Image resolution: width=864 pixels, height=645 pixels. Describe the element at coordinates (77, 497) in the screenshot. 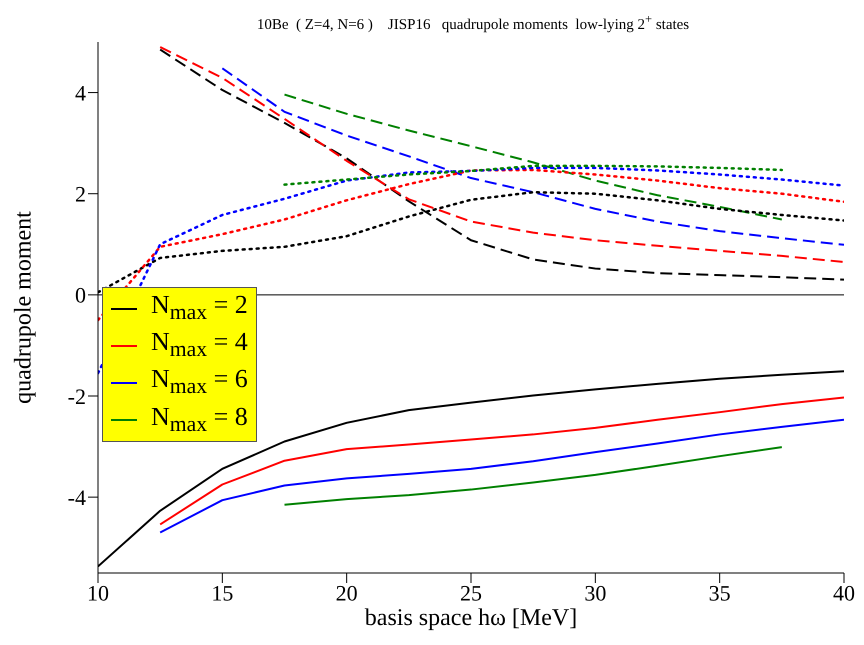

I see `y-tick-label: -4` at that location.